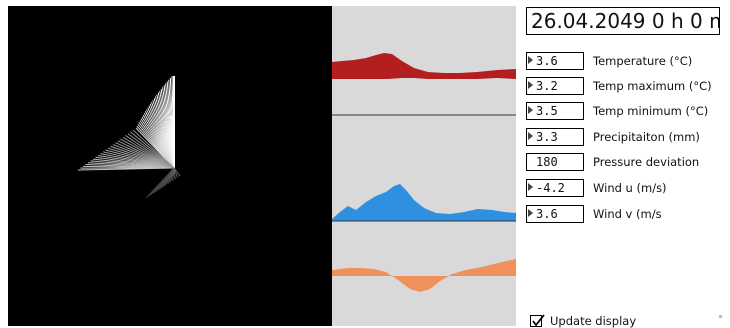 The image size is (730, 328). Describe the element at coordinates (720, 316) in the screenshot. I see `resize-handle` at that location.